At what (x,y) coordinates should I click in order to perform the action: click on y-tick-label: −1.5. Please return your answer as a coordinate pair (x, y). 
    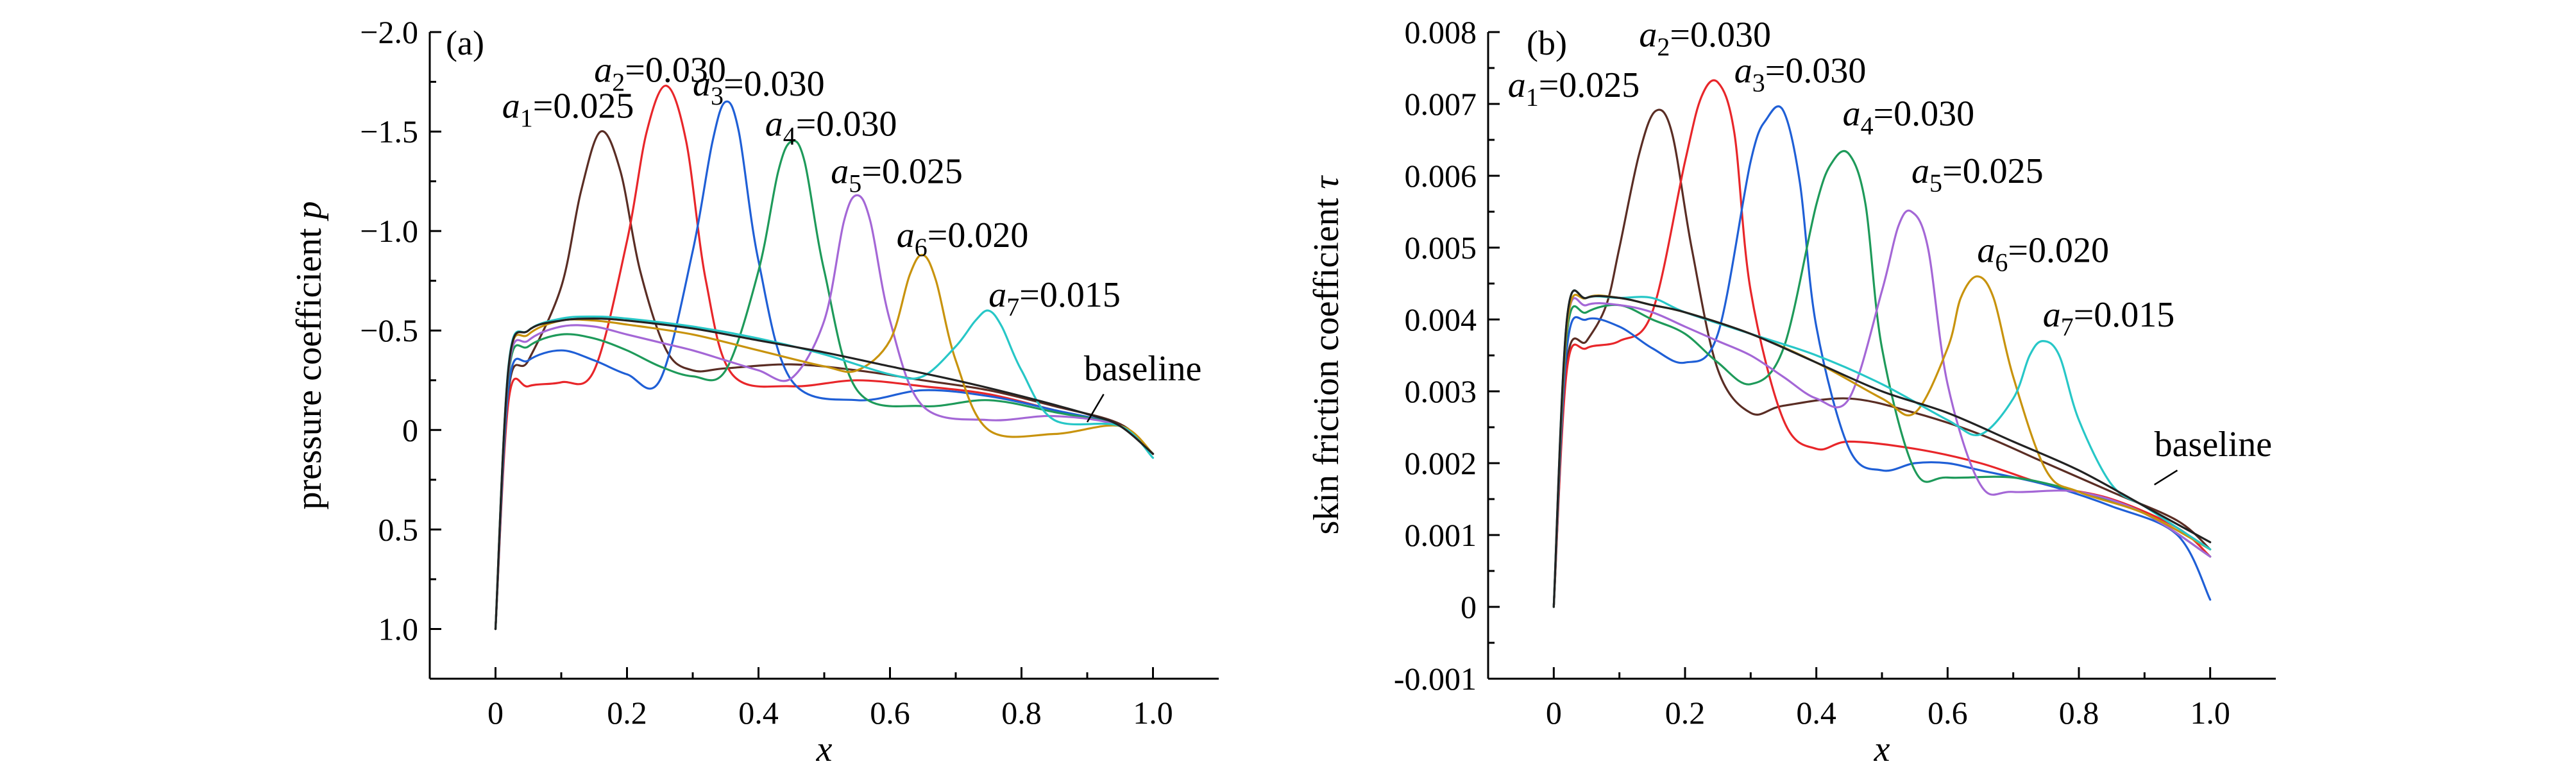
    Looking at the image, I should click on (389, 131).